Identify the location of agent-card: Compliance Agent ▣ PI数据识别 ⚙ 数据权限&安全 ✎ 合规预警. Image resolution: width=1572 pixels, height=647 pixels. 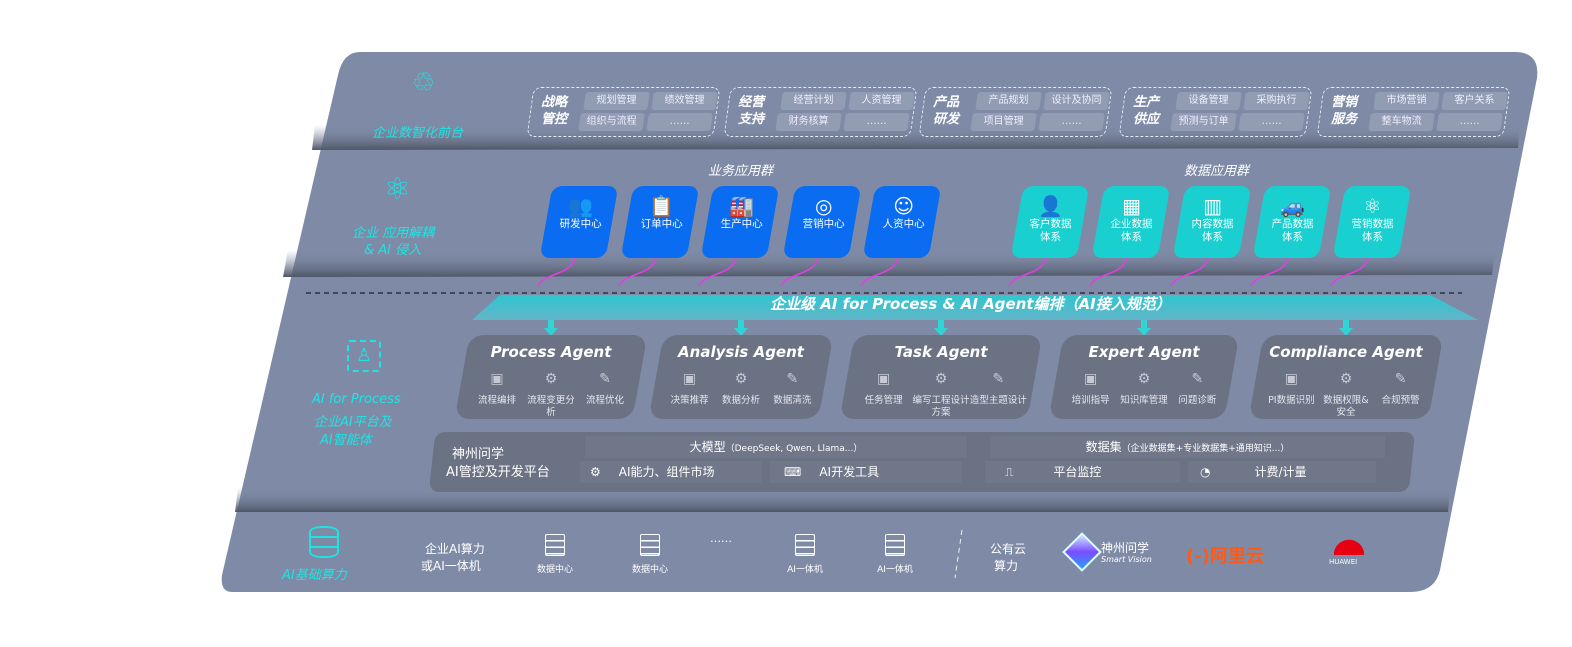
(1346, 377).